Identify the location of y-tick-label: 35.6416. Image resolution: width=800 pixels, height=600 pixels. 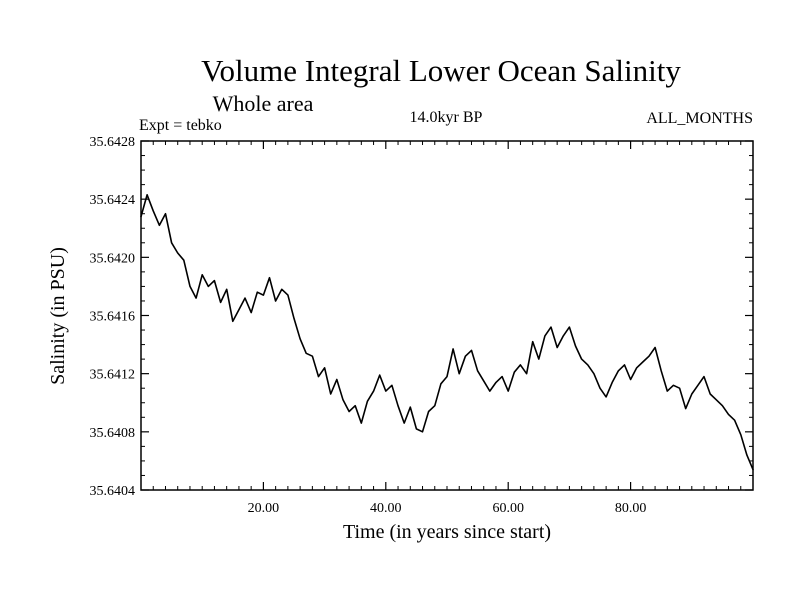
(113, 317).